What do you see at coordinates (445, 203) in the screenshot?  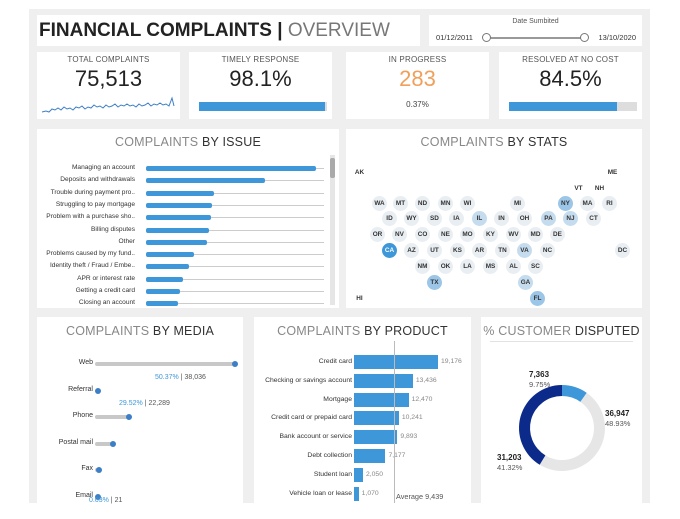 I see `state-tile: MN` at bounding box center [445, 203].